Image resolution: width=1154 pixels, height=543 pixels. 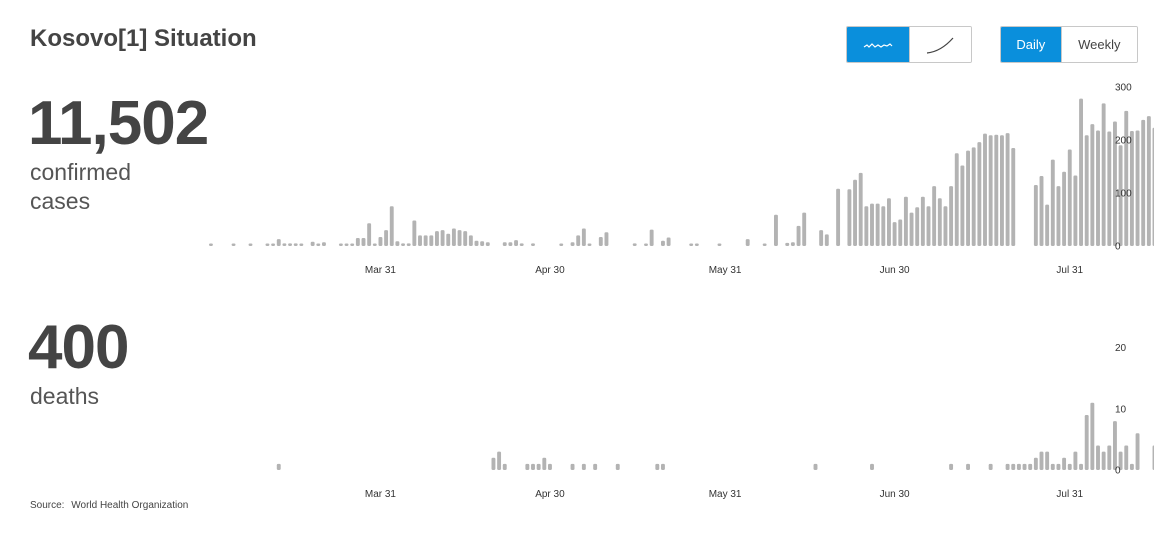 I want to click on cases-x-tick-label: May 31, so click(x=725, y=270).